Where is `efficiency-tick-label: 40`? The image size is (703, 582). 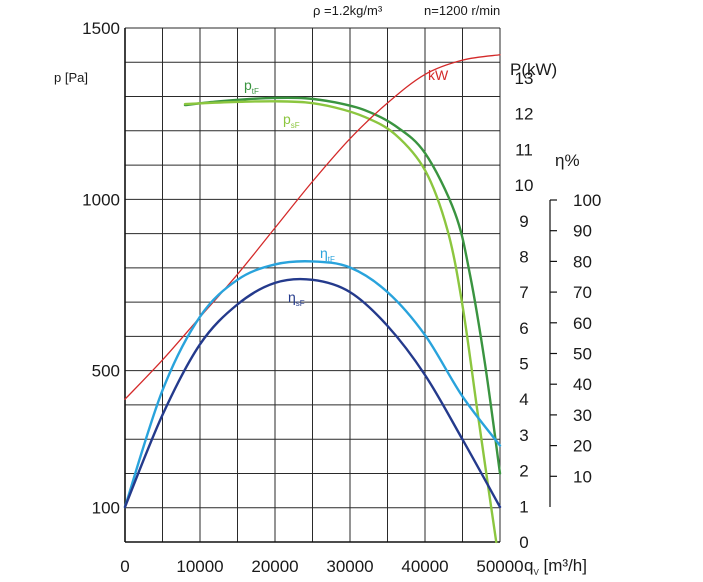
efficiency-tick-label: 40 is located at coordinates (582, 384).